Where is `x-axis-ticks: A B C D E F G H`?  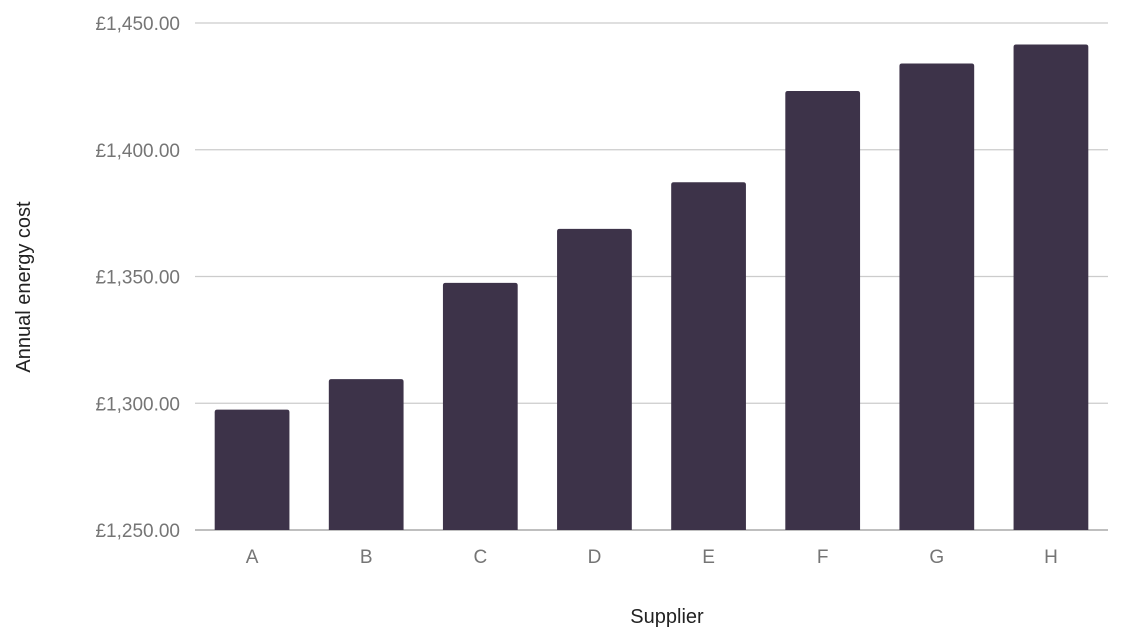
x-axis-ticks: A B C D E F G H is located at coordinates (652, 557).